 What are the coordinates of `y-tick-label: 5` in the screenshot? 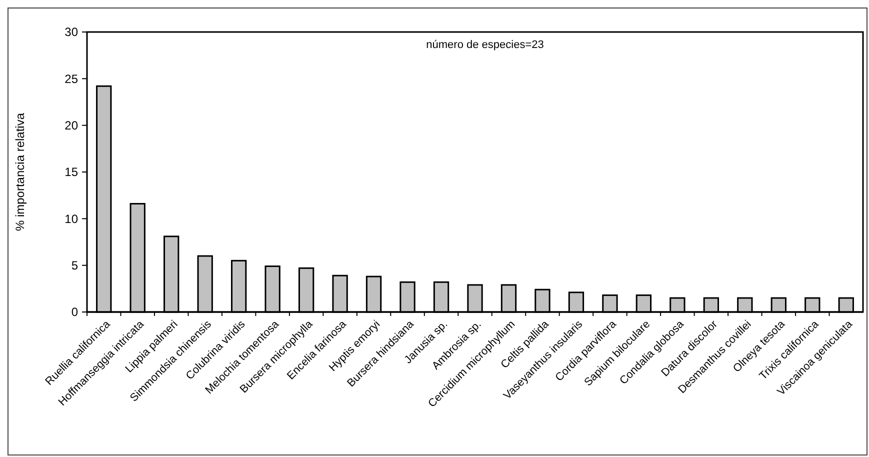 It's located at (74, 265).